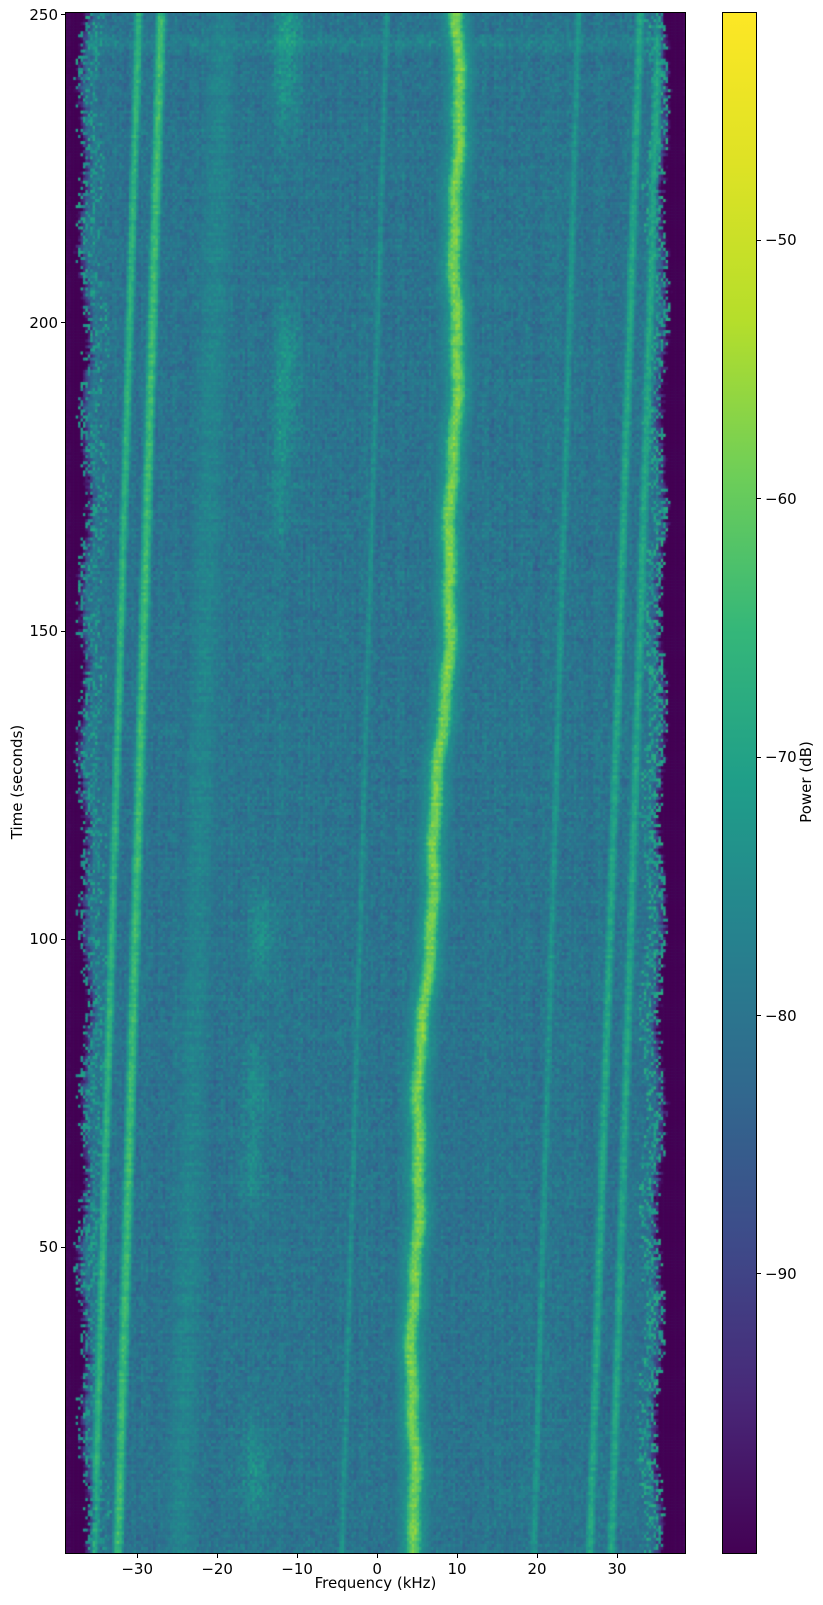  I want to click on colorbar-tick-label: −90, so click(781, 1273).